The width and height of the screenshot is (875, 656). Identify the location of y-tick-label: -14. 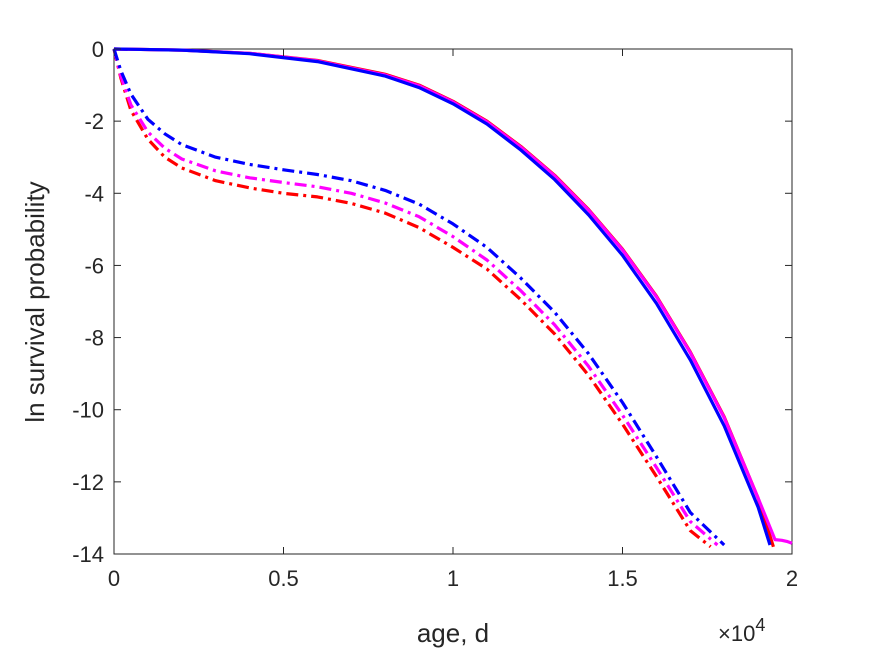
(88, 554).